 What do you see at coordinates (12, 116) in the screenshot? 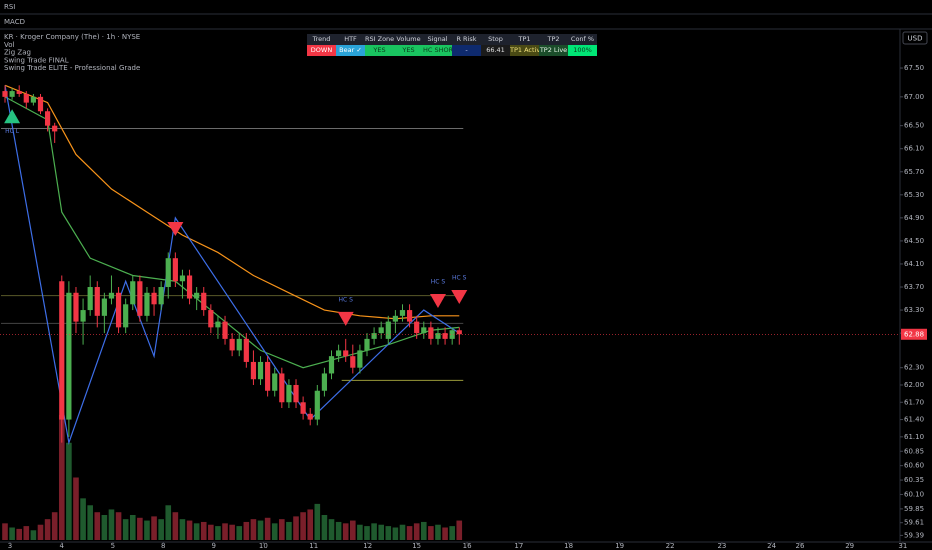
I see `buy-signal` at bounding box center [12, 116].